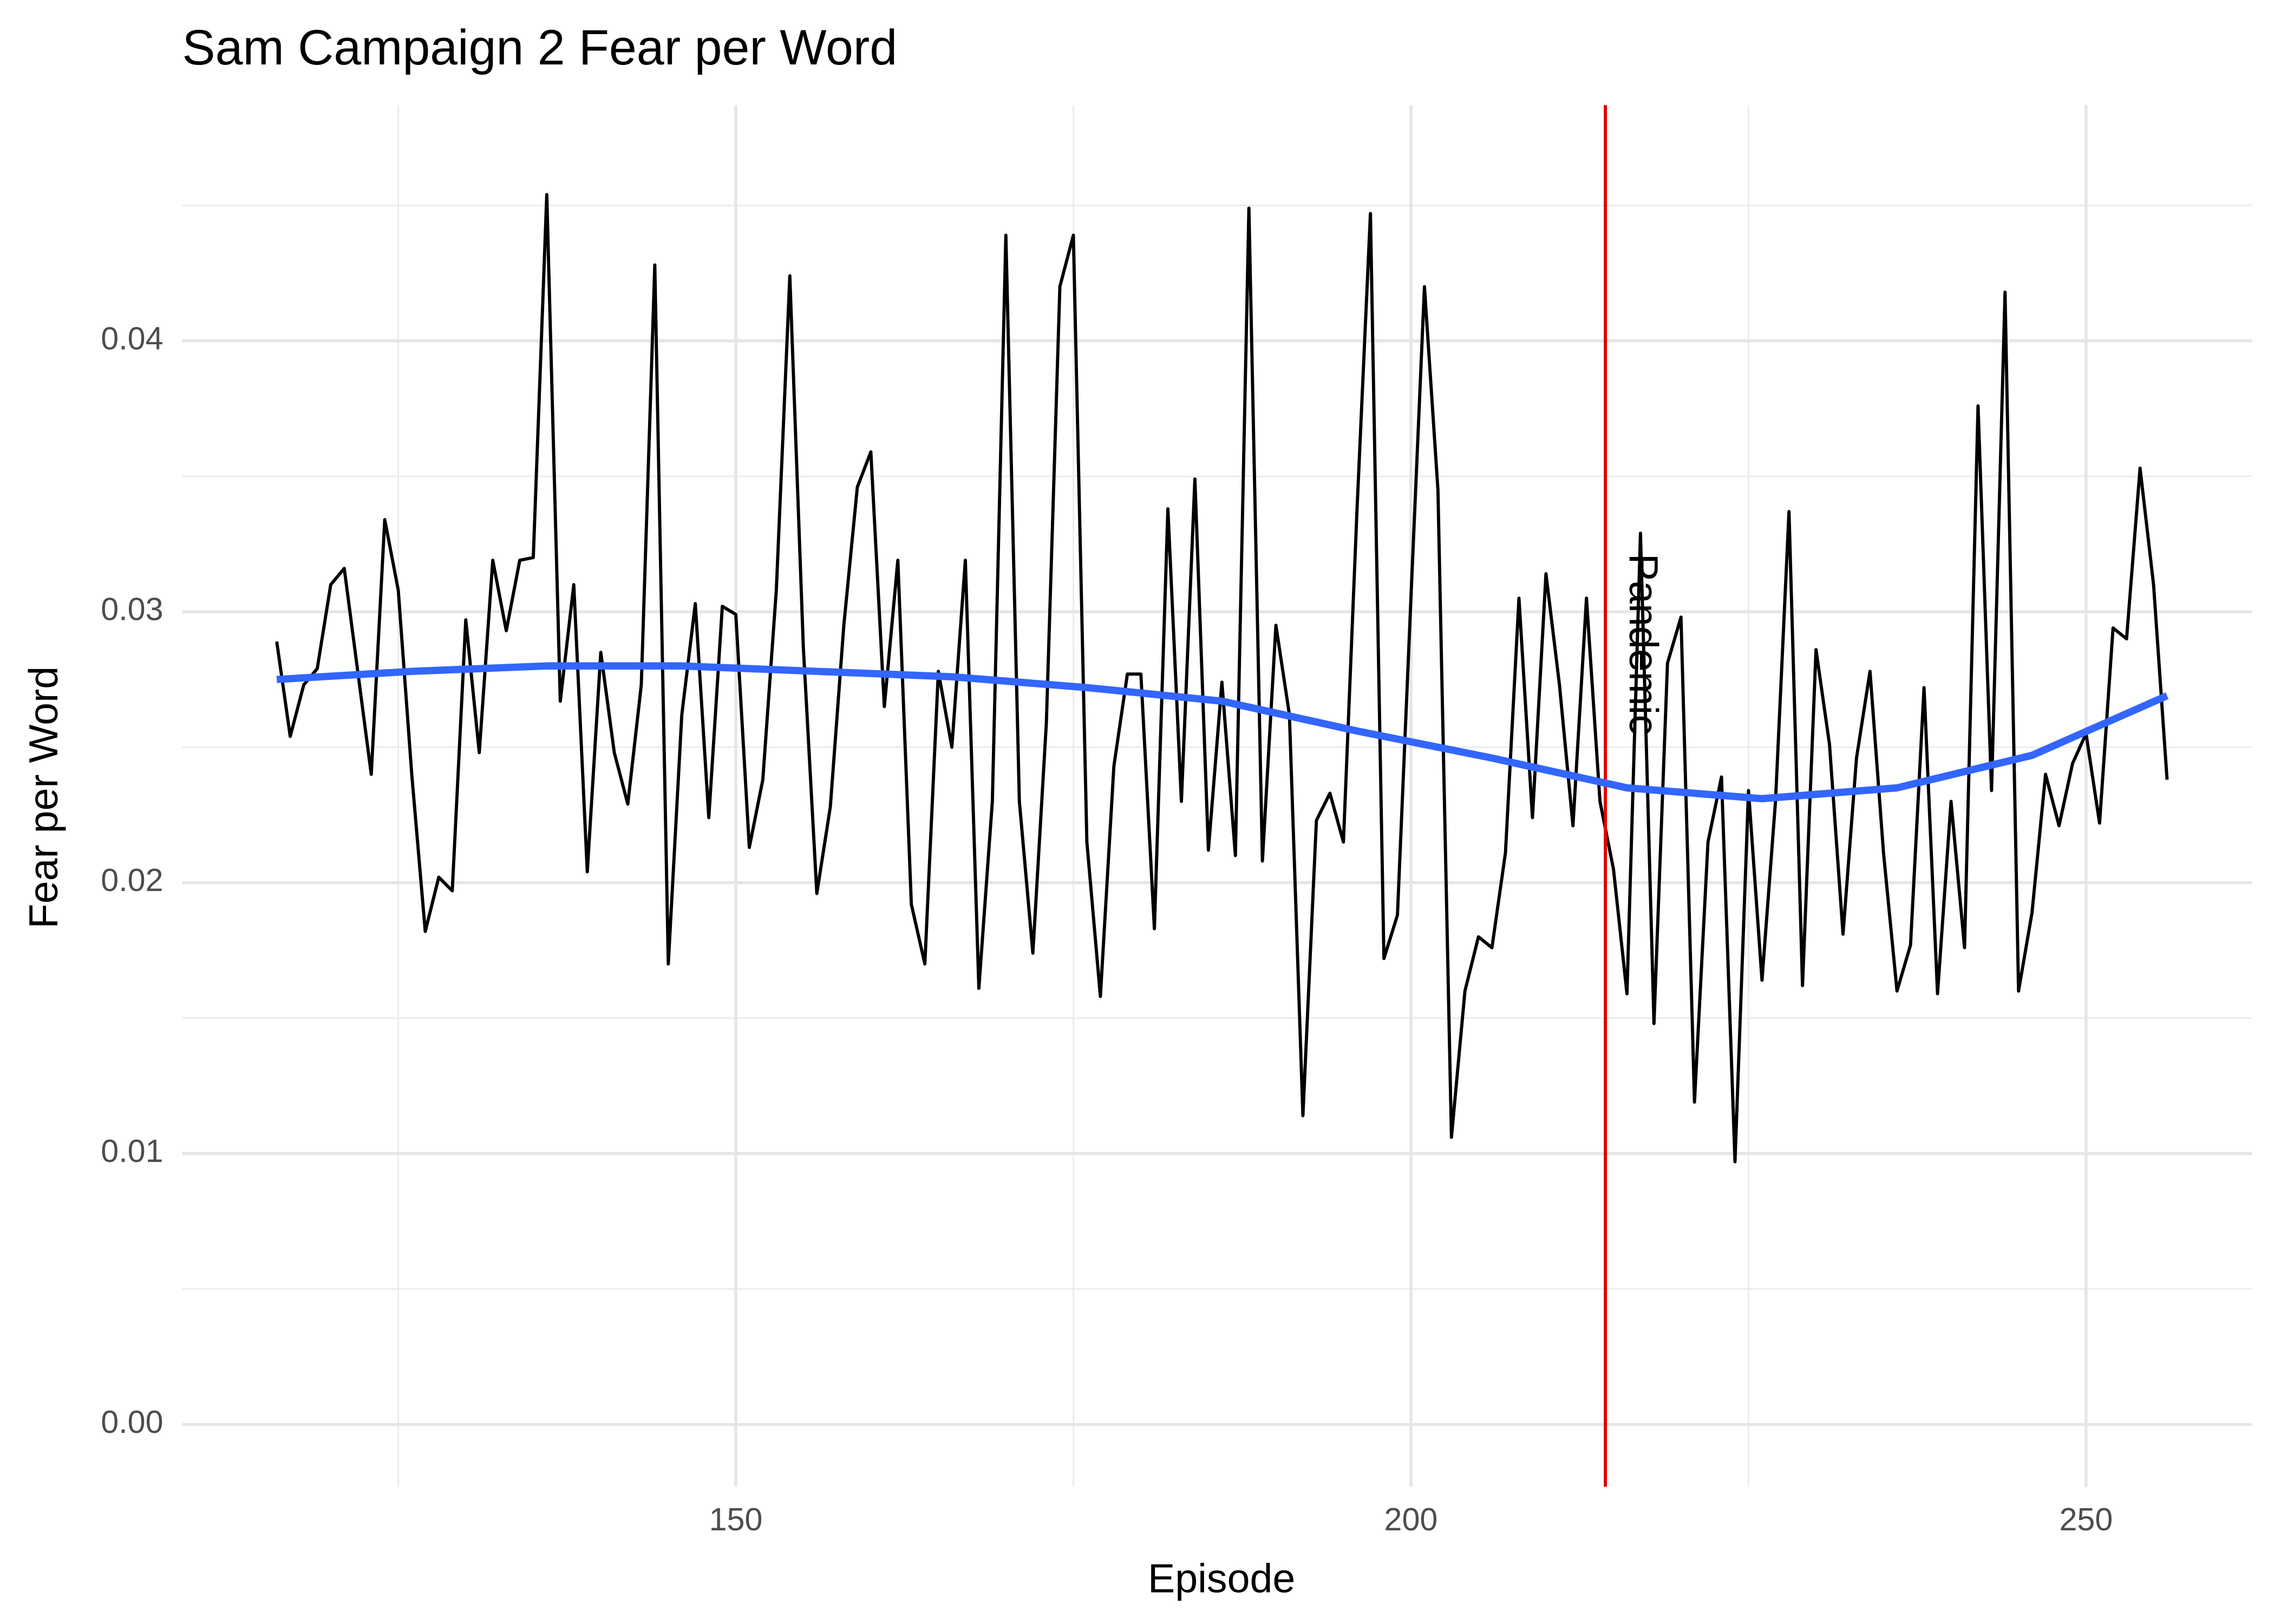 Image resolution: width=2274 pixels, height=1624 pixels. What do you see at coordinates (1223, 733) in the screenshot?
I see `trend-line` at bounding box center [1223, 733].